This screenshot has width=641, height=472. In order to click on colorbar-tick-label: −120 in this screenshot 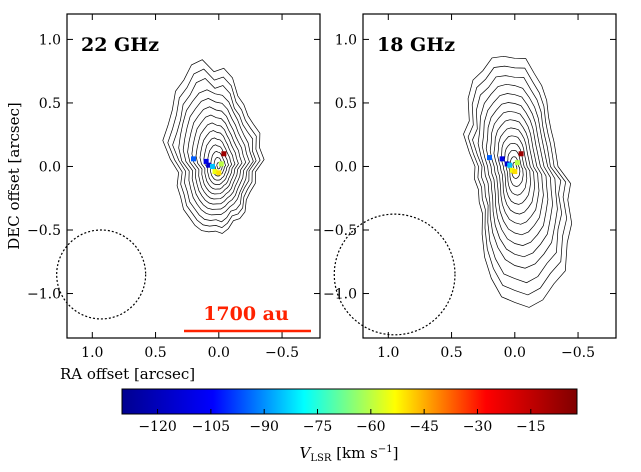, I will do `click(157, 427)`.